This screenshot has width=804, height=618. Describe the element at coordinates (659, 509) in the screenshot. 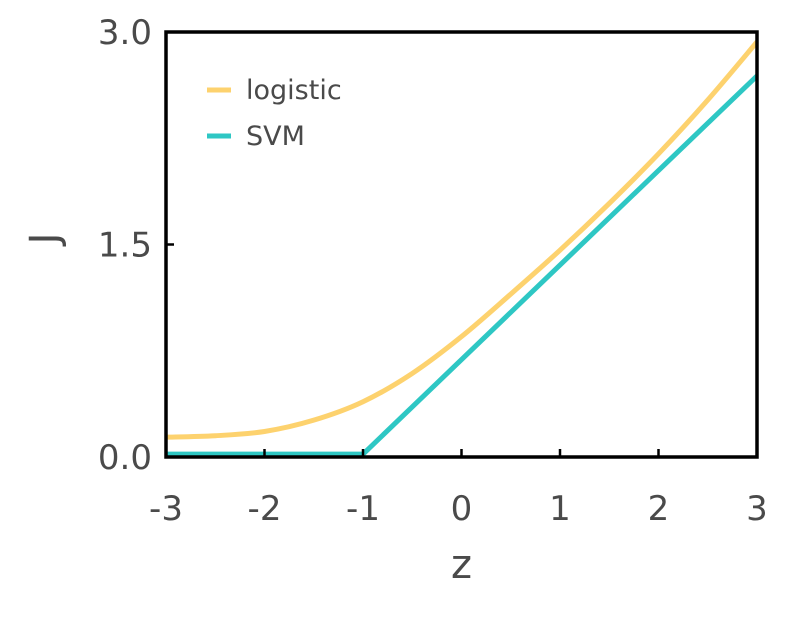

I see `x-tick-label: 2` at that location.